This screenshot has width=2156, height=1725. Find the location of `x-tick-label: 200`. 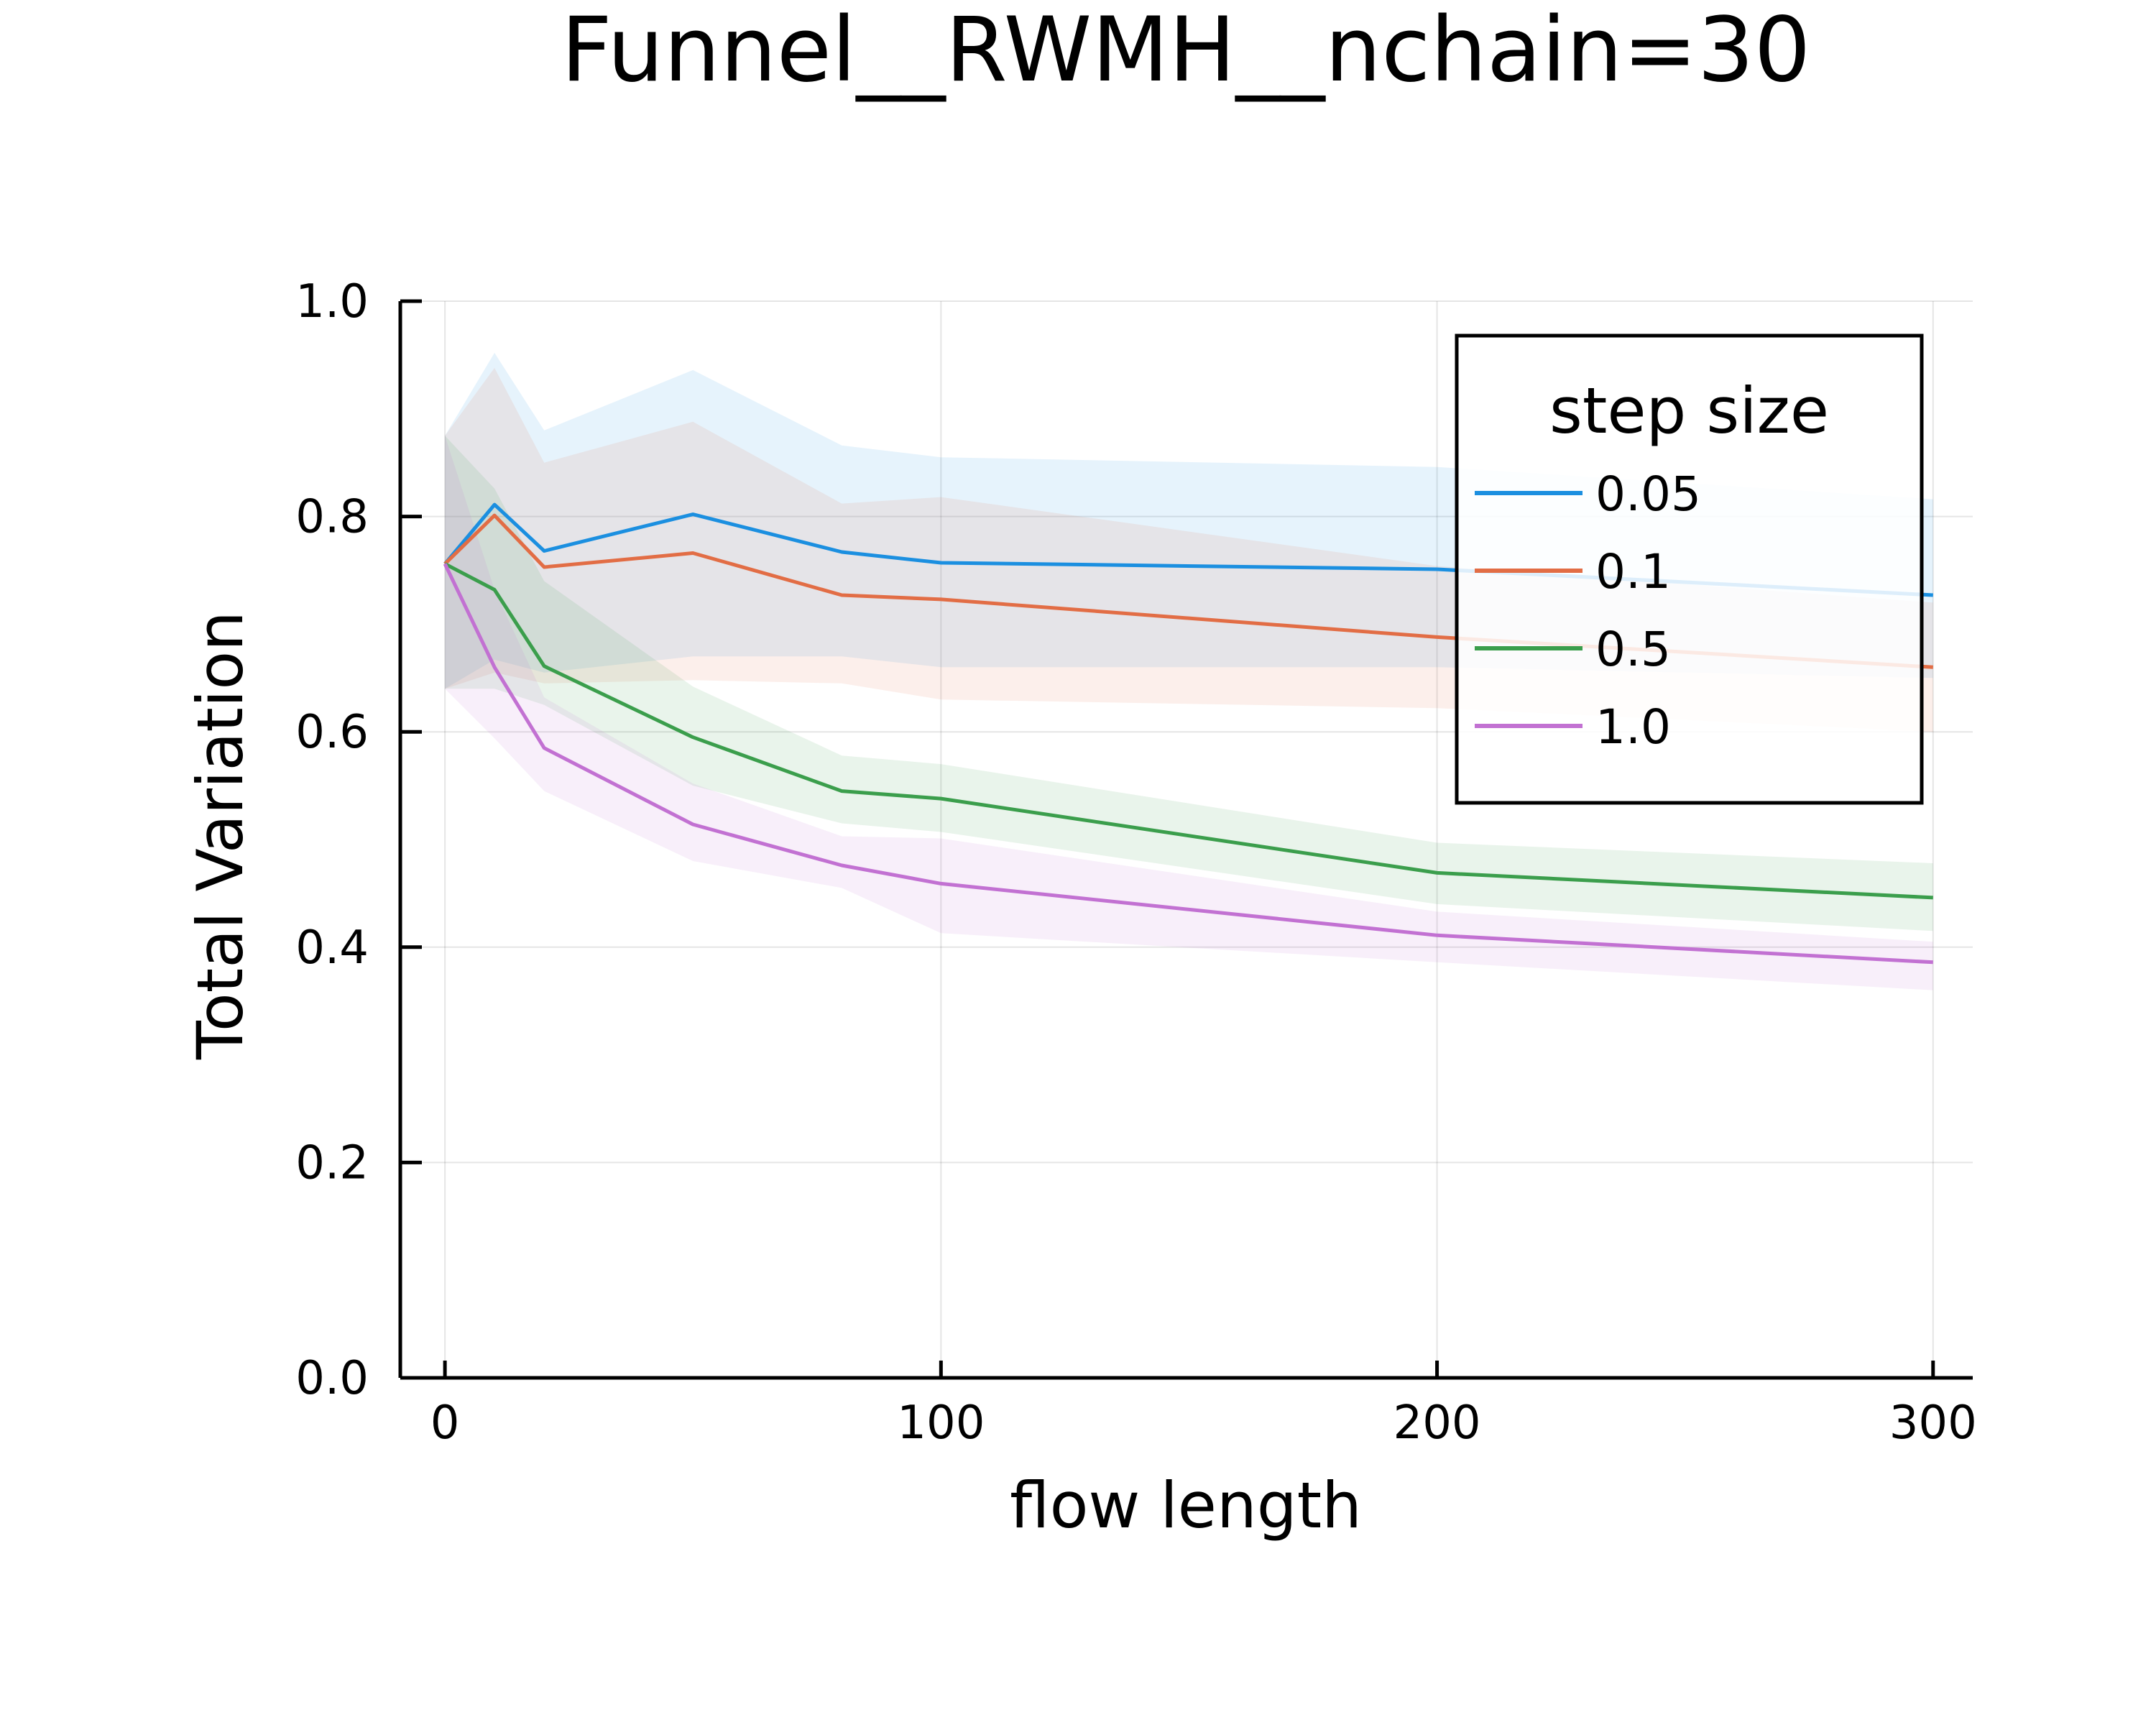

x-tick-label: 200 is located at coordinates (1436, 1423).